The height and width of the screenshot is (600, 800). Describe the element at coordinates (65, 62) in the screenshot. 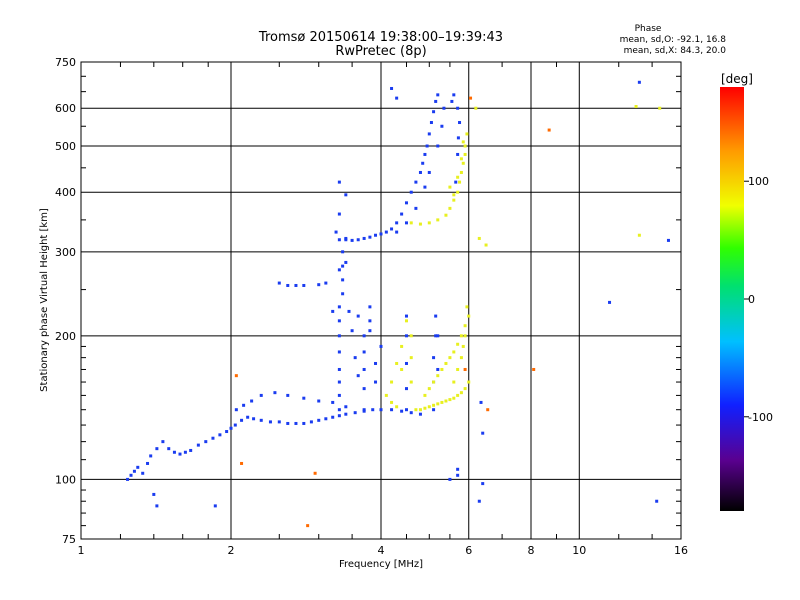

I see `y-tick-label: 750` at that location.